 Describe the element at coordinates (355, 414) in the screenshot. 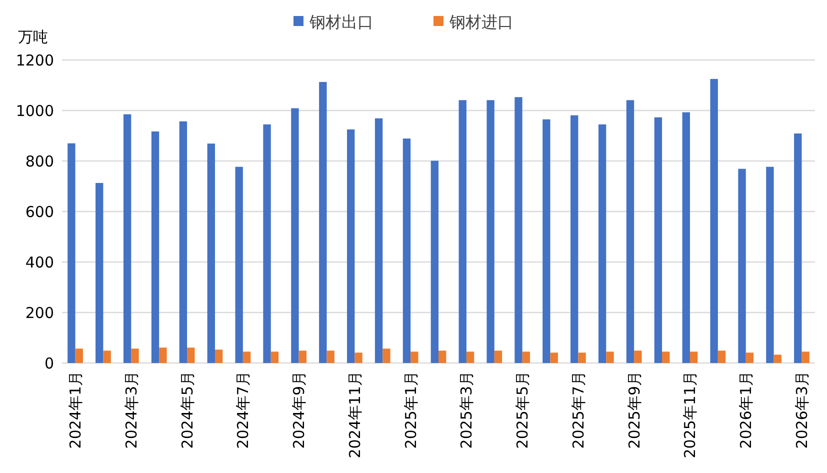

I see `x-tick-label: 2024年11月` at that location.